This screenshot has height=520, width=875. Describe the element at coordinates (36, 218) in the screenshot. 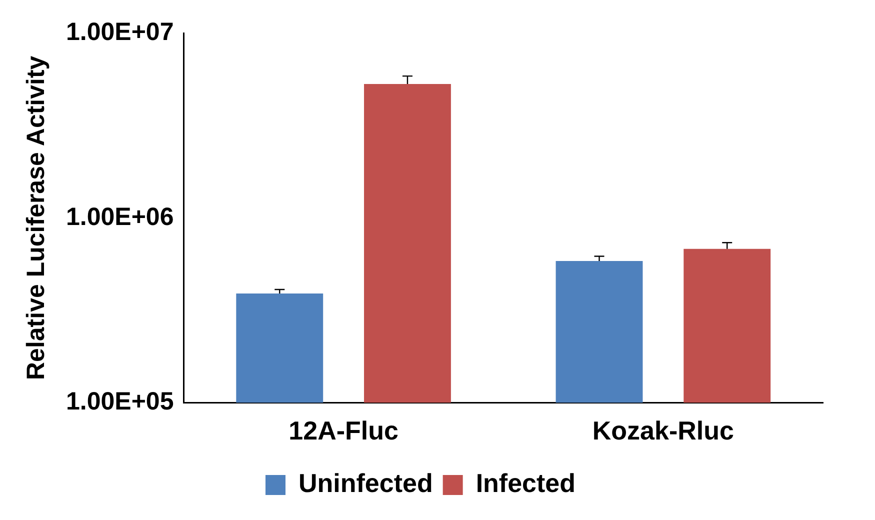

I see `y-axis-title: Relative Luciferase Activity` at that location.